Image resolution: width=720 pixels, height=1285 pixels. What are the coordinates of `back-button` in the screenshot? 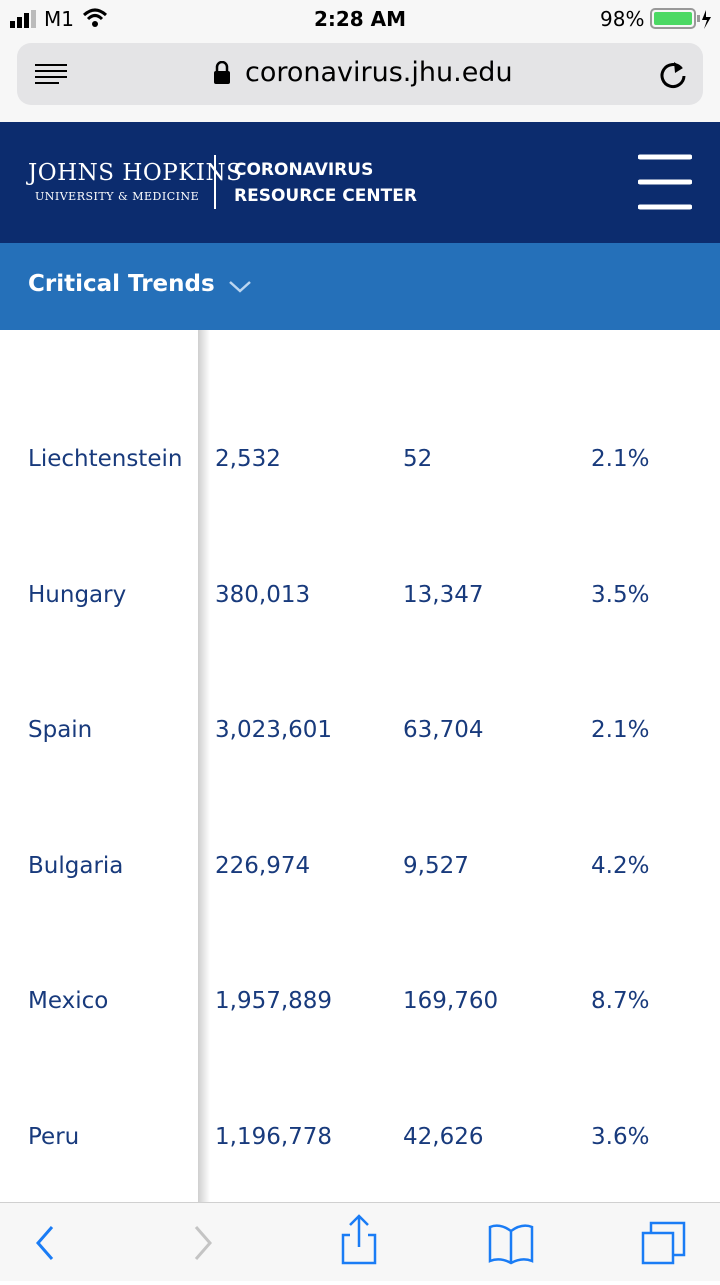 It's located at (45, 1243).